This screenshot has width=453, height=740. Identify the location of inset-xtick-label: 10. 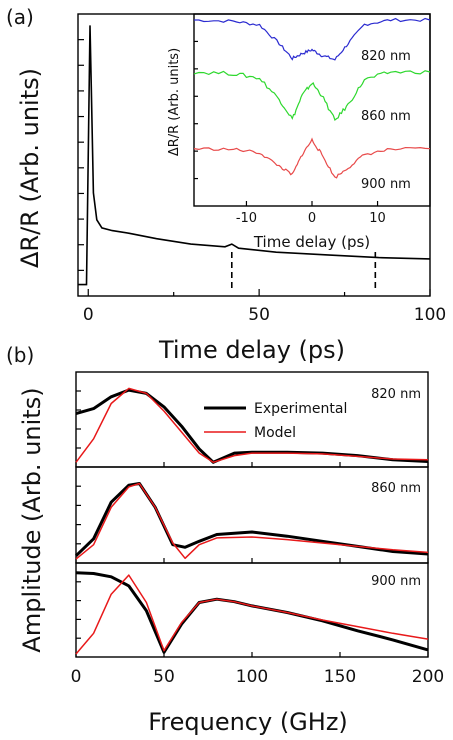
(377, 218).